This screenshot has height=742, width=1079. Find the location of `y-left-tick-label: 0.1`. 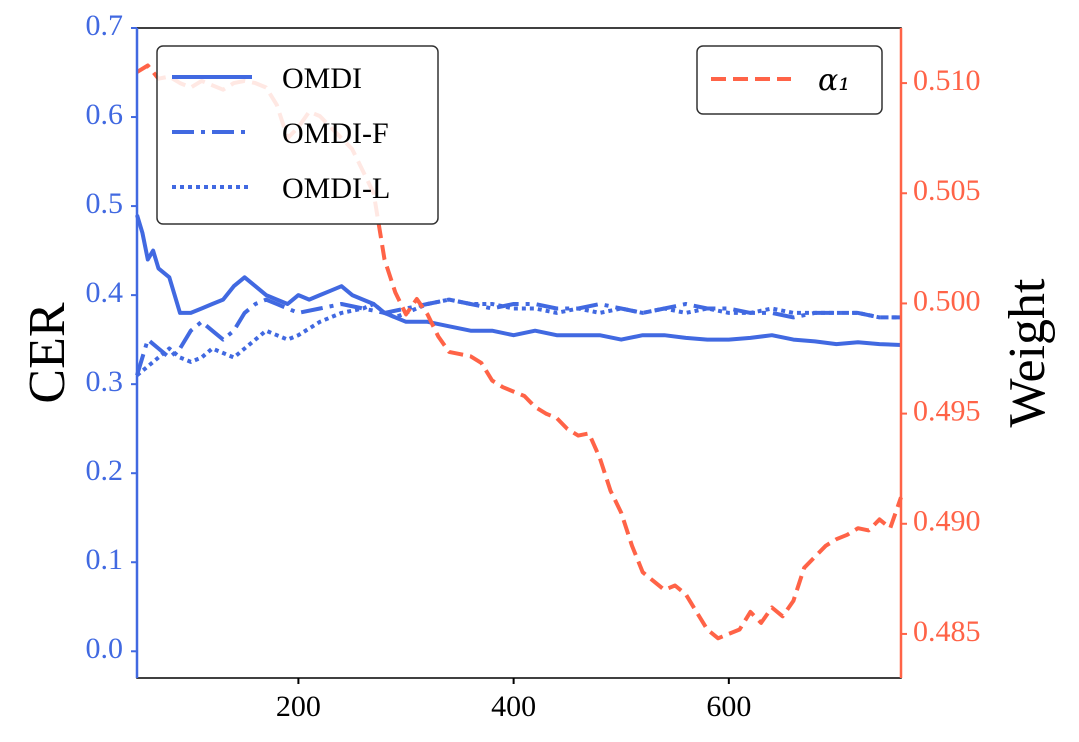

y-left-tick-label: 0.1 is located at coordinates (105, 559).